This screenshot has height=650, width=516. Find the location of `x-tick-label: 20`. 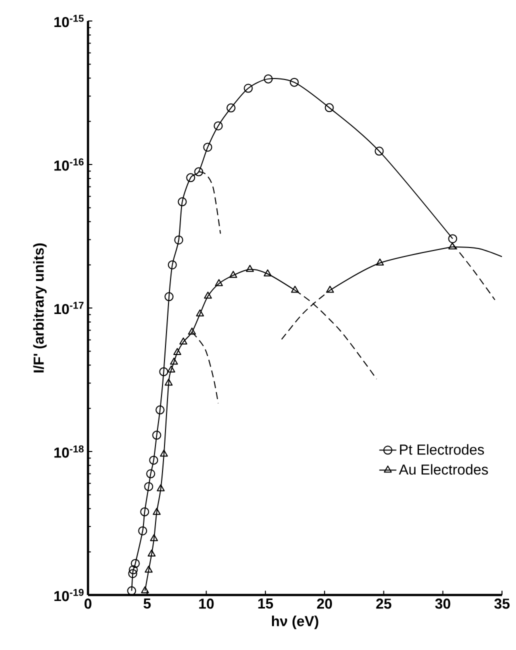

x-tick-label: 20 is located at coordinates (324, 603).